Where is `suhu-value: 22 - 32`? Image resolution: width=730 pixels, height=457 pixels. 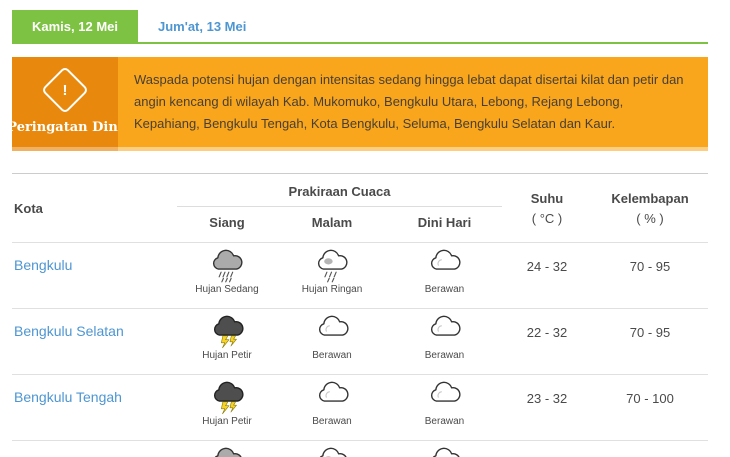
suhu-value: 22 - 32 is located at coordinates (547, 341).